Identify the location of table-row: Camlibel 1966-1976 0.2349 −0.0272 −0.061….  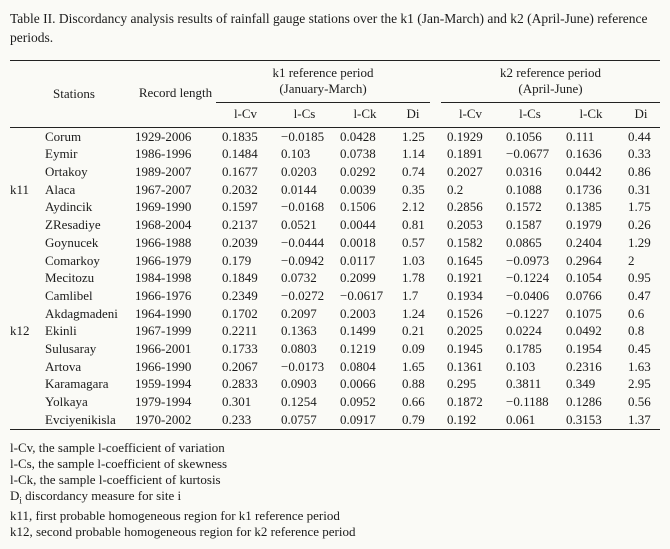
(335, 296).